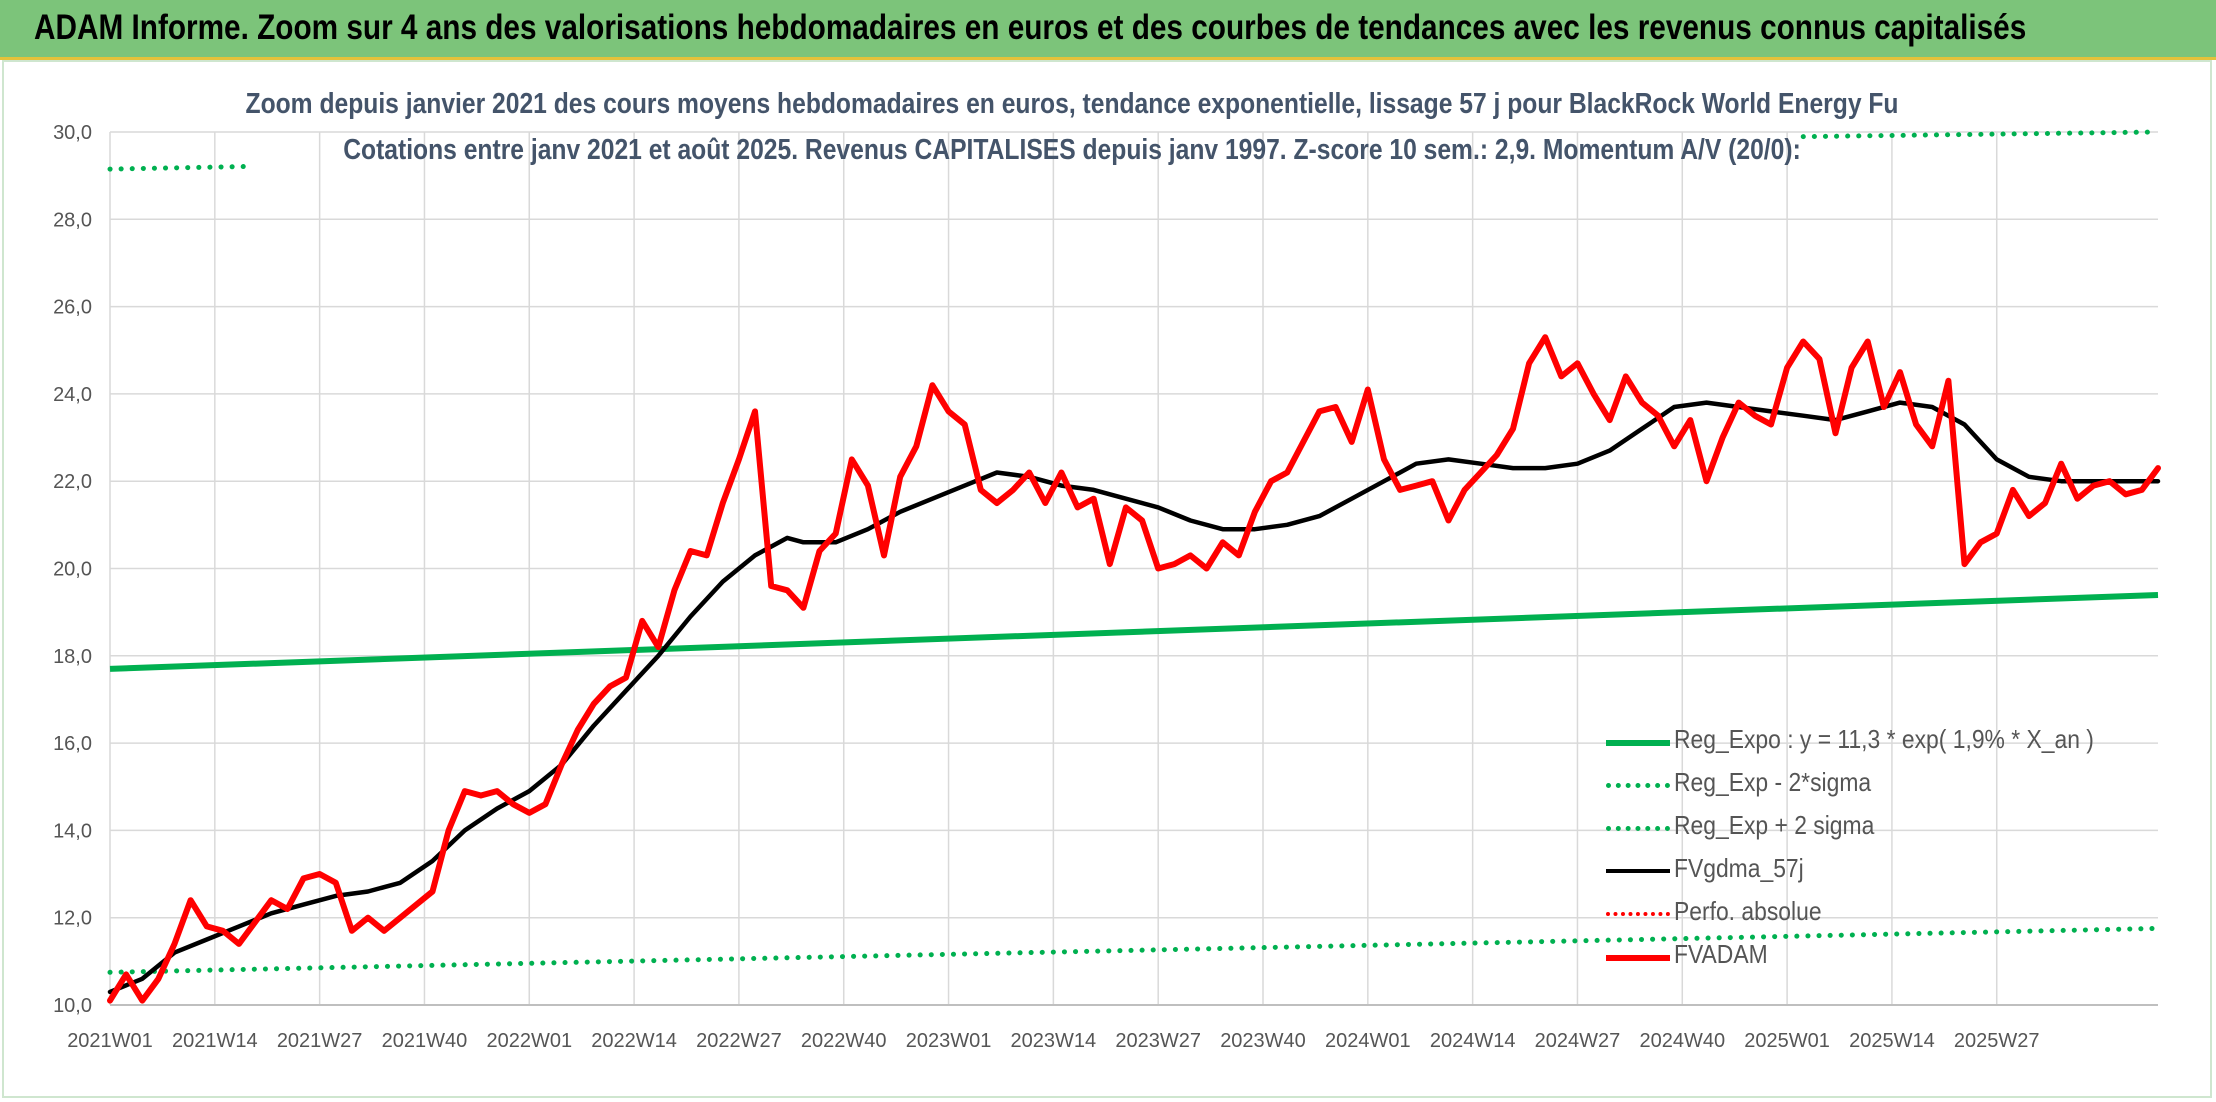 The height and width of the screenshot is (1102, 2216). Describe the element at coordinates (949, 1041) in the screenshot. I see `x-tick-label: 2023W01` at that location.